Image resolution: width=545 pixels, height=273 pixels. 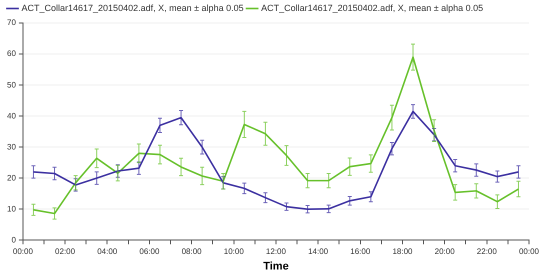 I want to click on x-tick-label: 20:00, so click(x=445, y=251).